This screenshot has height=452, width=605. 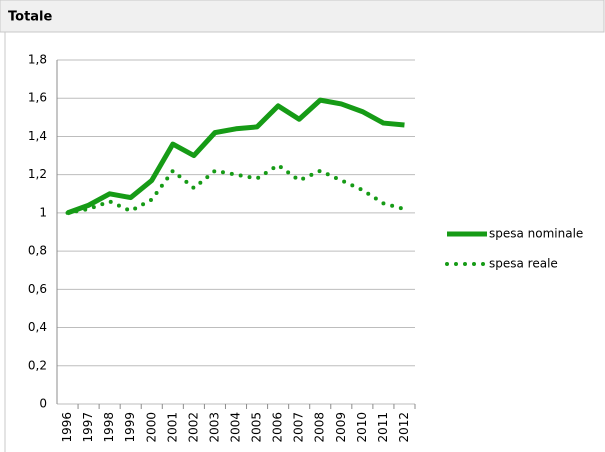 What do you see at coordinates (88, 427) in the screenshot?
I see `x-tick-label: 1997` at bounding box center [88, 427].